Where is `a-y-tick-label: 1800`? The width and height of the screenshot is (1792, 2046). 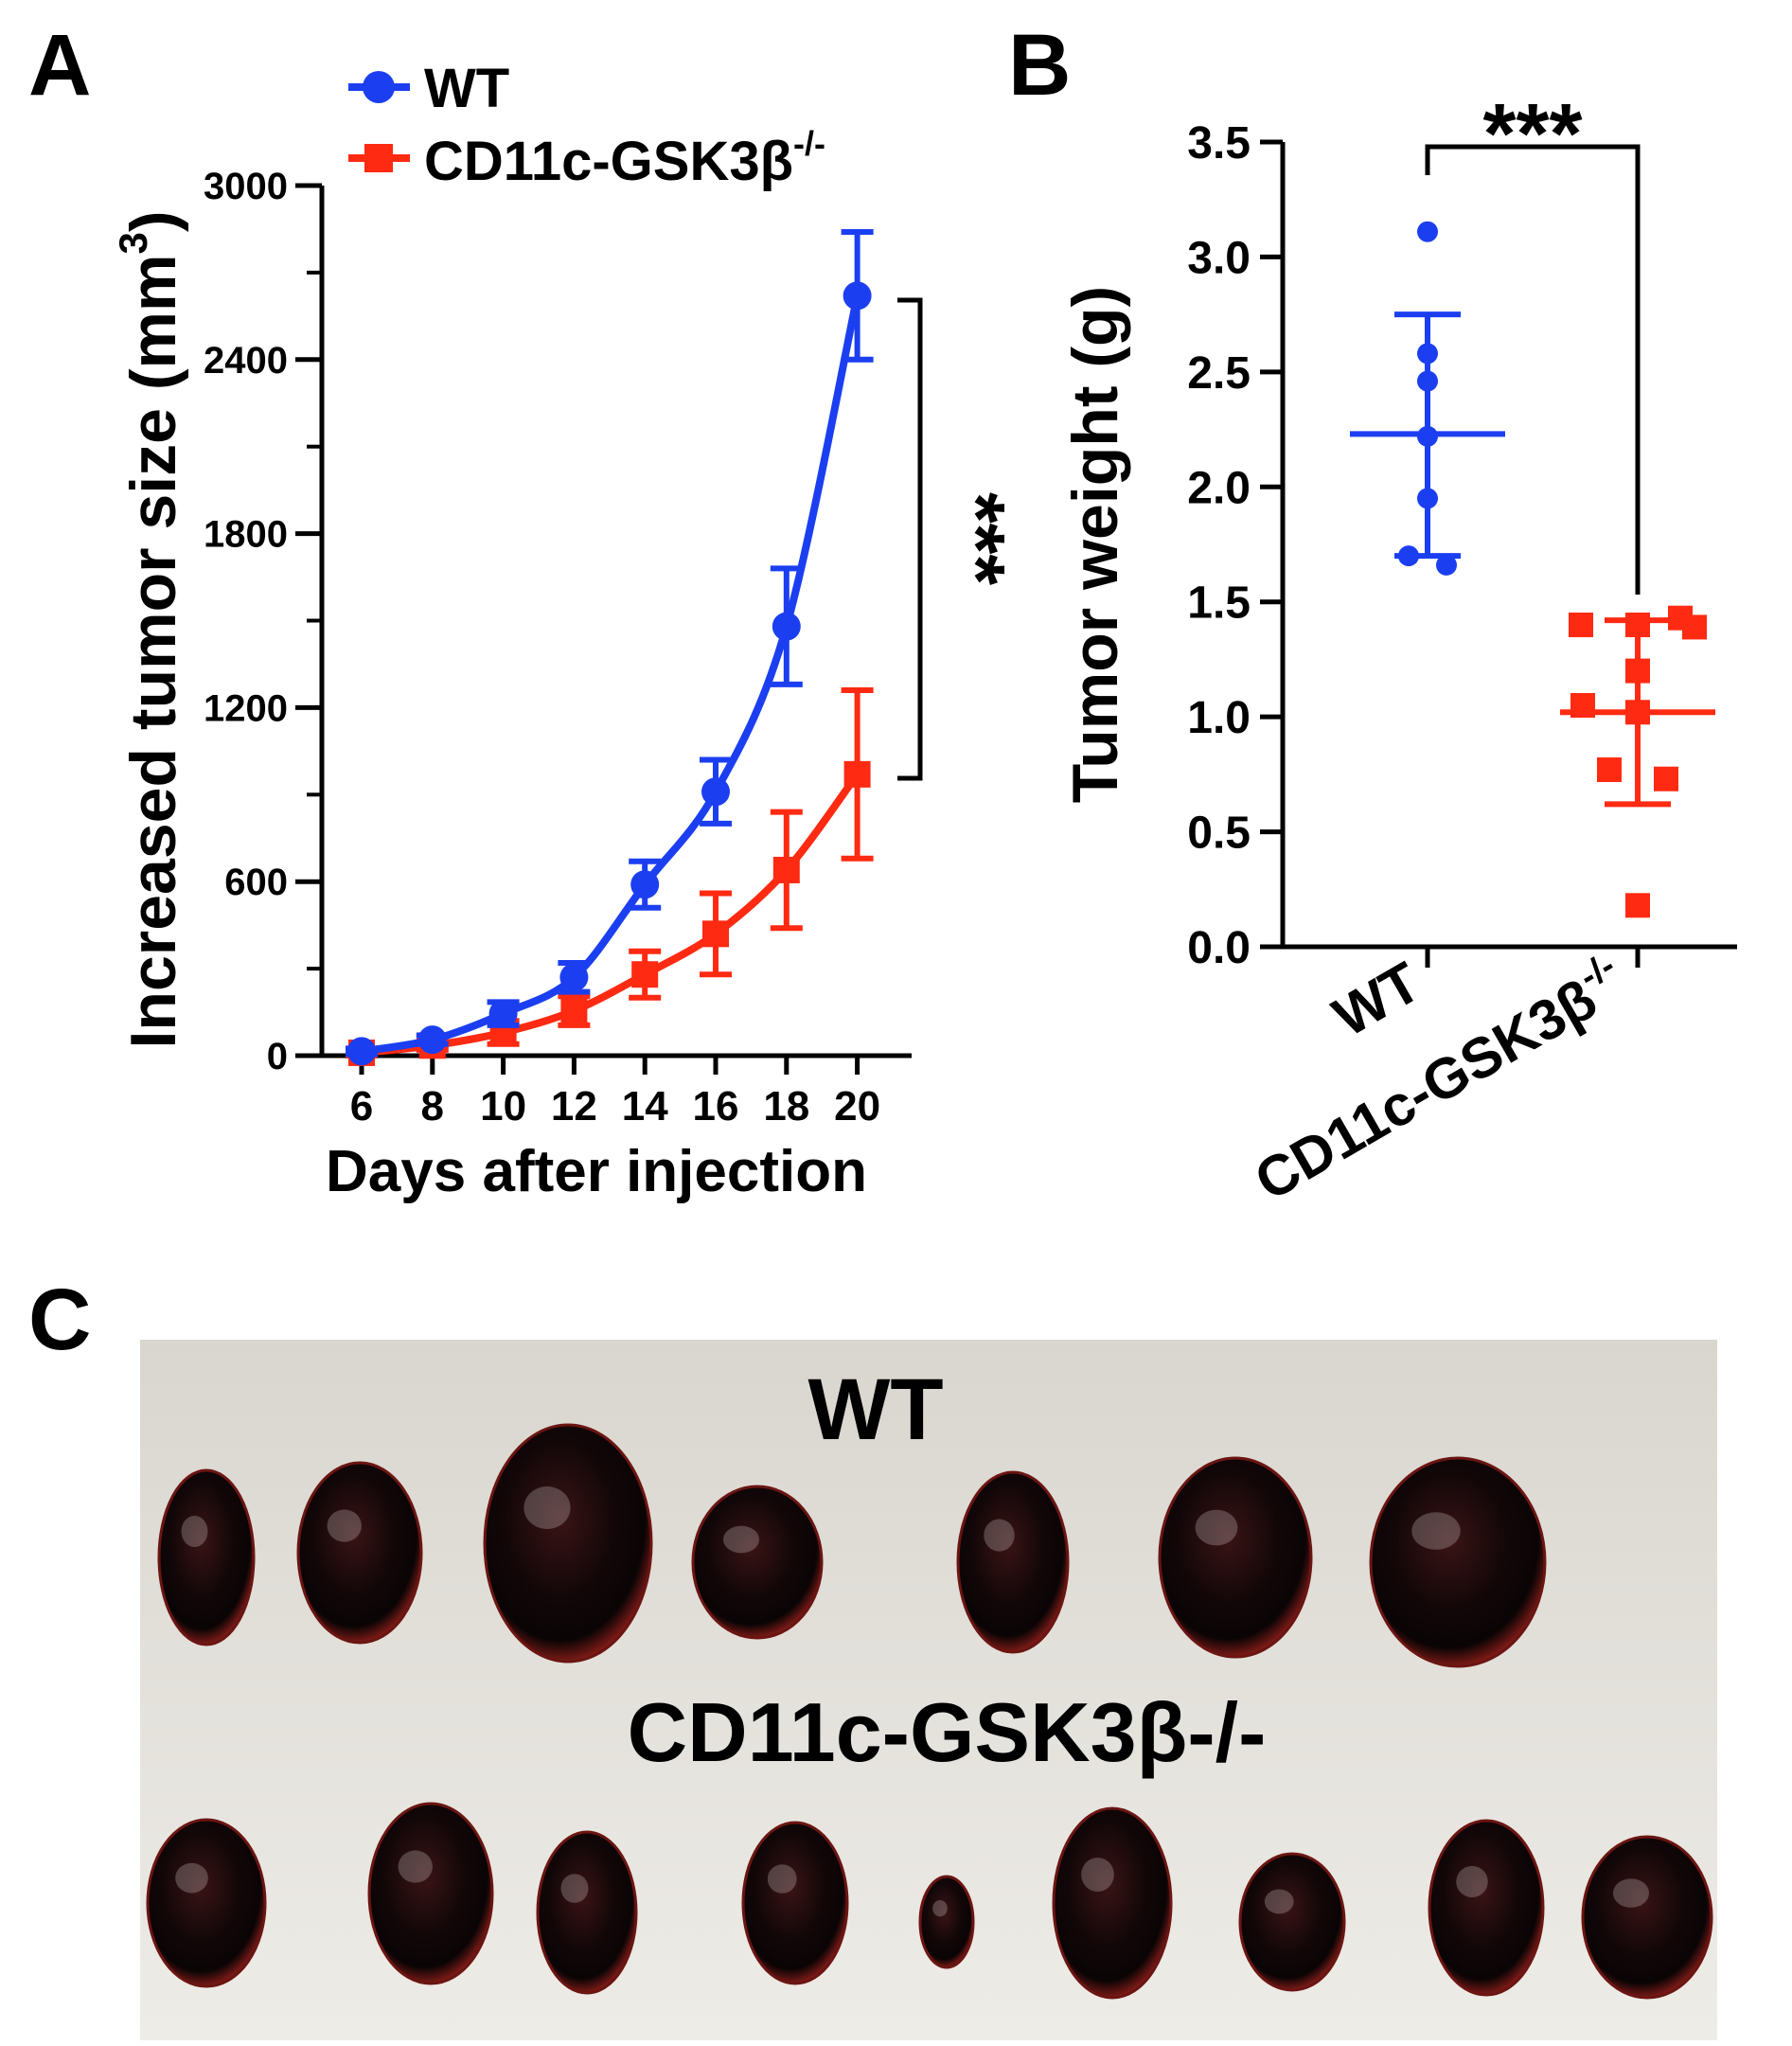
a-y-tick-label: 1800 is located at coordinates (246, 535).